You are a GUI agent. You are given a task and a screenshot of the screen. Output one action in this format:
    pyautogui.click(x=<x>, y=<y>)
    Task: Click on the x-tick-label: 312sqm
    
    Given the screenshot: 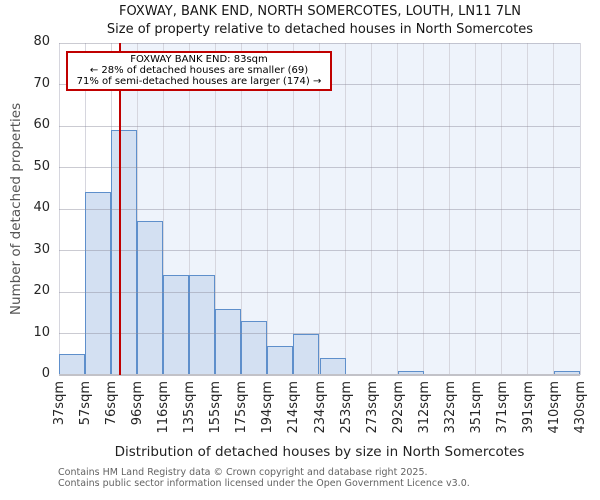 What is the action you would take?
    pyautogui.click(x=424, y=407)
    